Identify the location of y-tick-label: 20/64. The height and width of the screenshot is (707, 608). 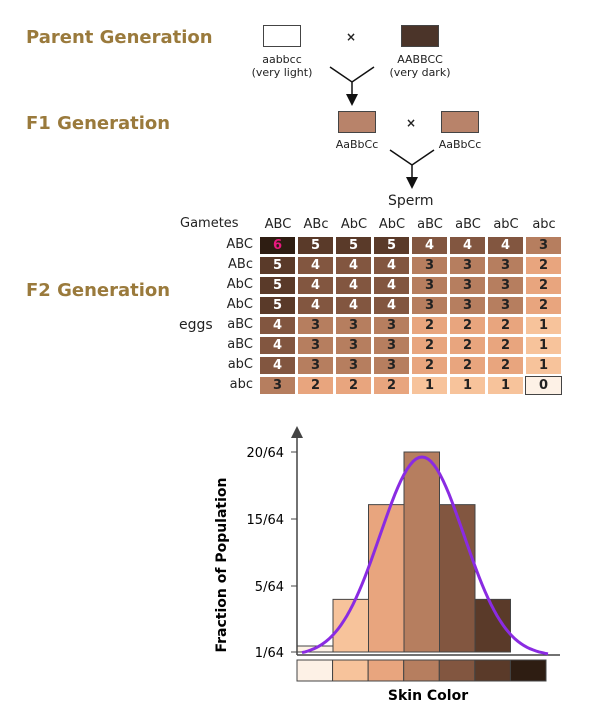
(265, 453).